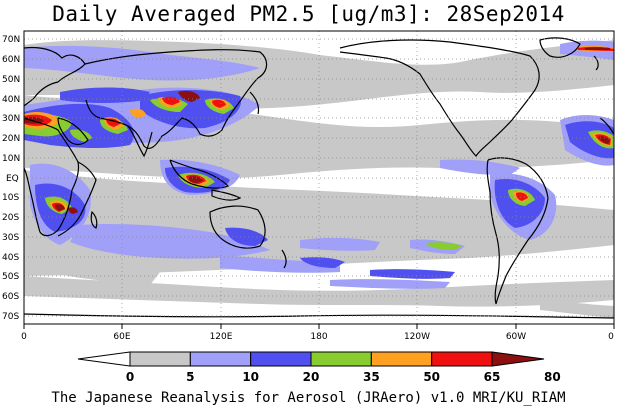 The image size is (617, 410). What do you see at coordinates (11, 159) in the screenshot?
I see `lat-label: 10N` at bounding box center [11, 159].